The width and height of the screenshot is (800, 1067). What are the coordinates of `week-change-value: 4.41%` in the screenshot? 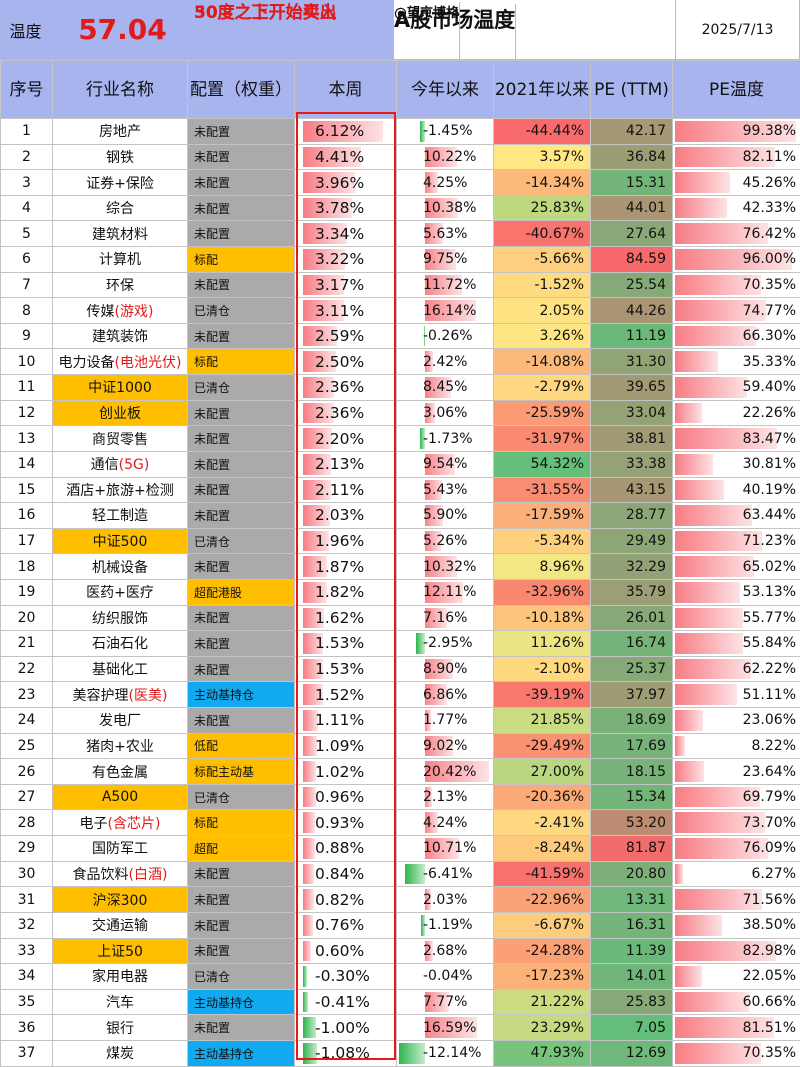 It's located at (345, 157).